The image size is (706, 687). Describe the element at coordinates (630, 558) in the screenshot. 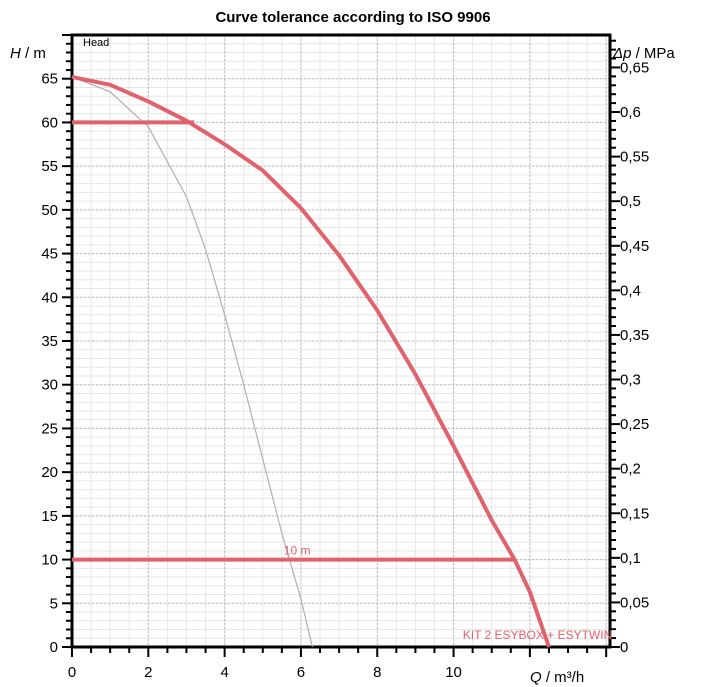

I see `y2-tick-label: 0,1` at that location.